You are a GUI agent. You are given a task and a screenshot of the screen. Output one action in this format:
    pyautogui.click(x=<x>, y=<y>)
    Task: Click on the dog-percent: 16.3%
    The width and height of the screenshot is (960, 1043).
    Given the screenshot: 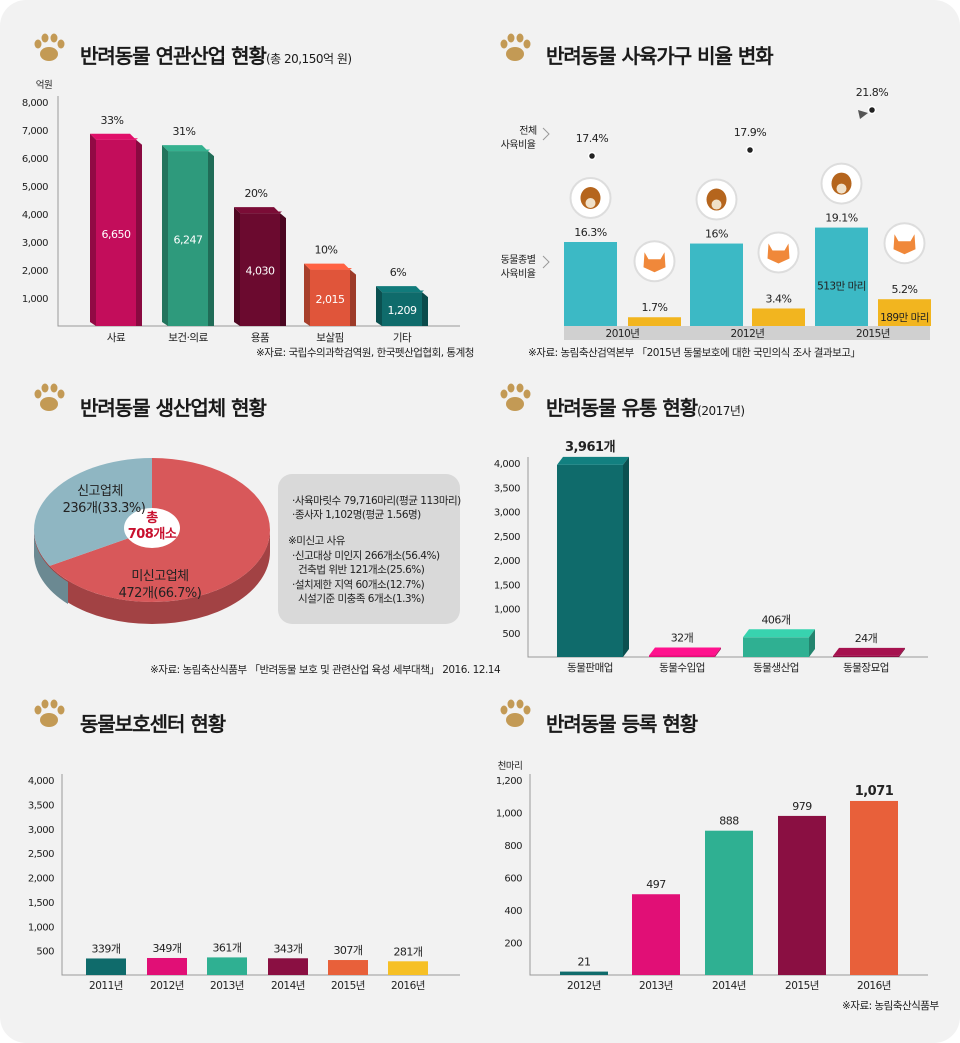 What is the action you would take?
    pyautogui.click(x=590, y=232)
    